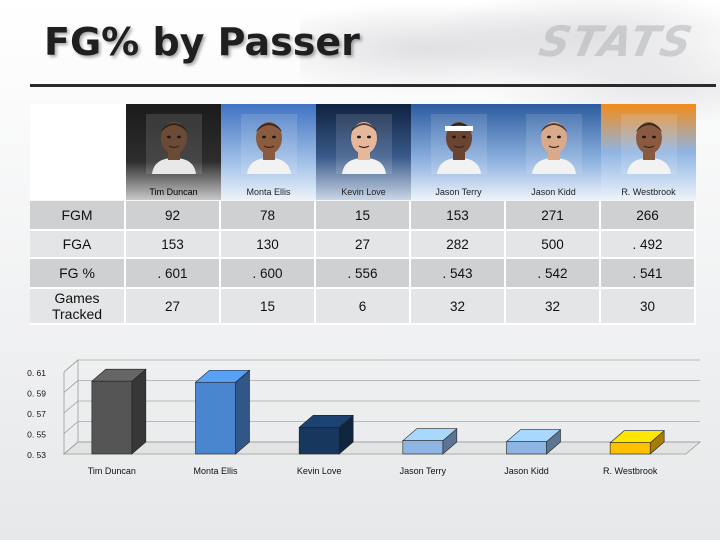 This screenshot has height=540, width=720. What do you see at coordinates (268, 274) in the screenshot?
I see `stats-cell: . 600` at bounding box center [268, 274].